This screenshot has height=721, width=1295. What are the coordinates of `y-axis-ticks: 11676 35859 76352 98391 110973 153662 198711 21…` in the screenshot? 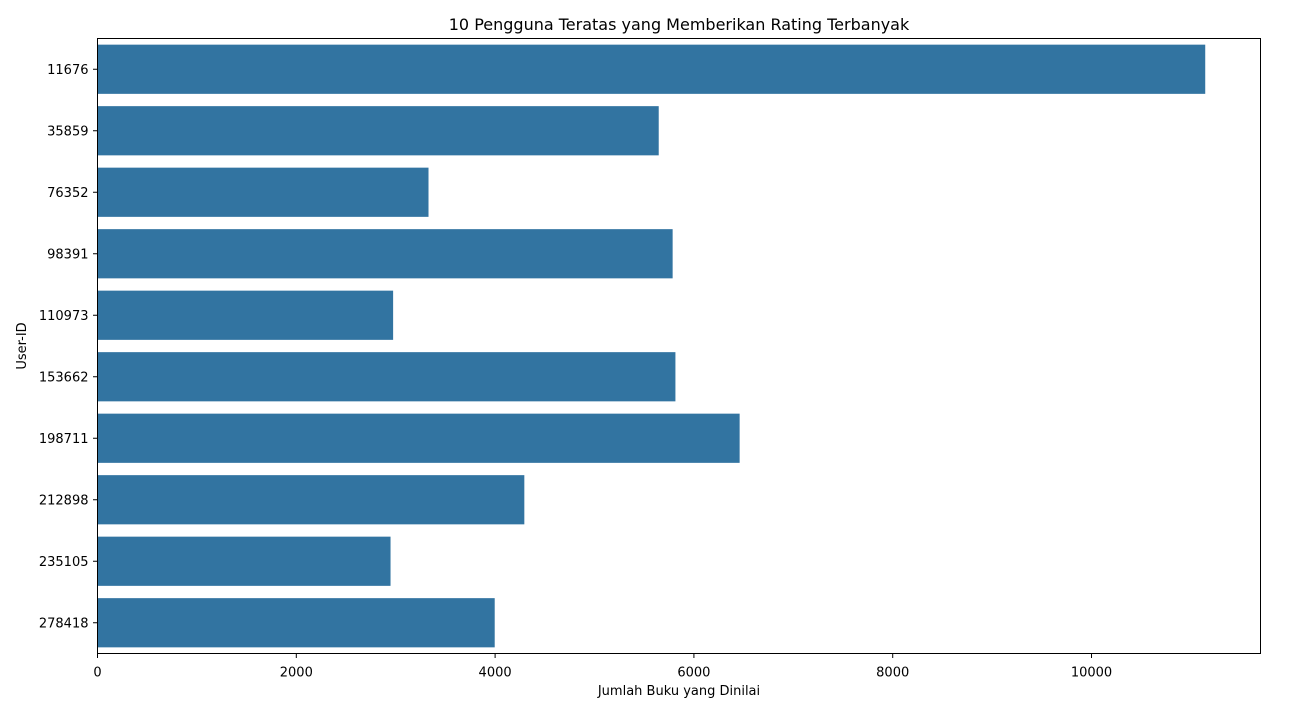 It's located at (68, 347).